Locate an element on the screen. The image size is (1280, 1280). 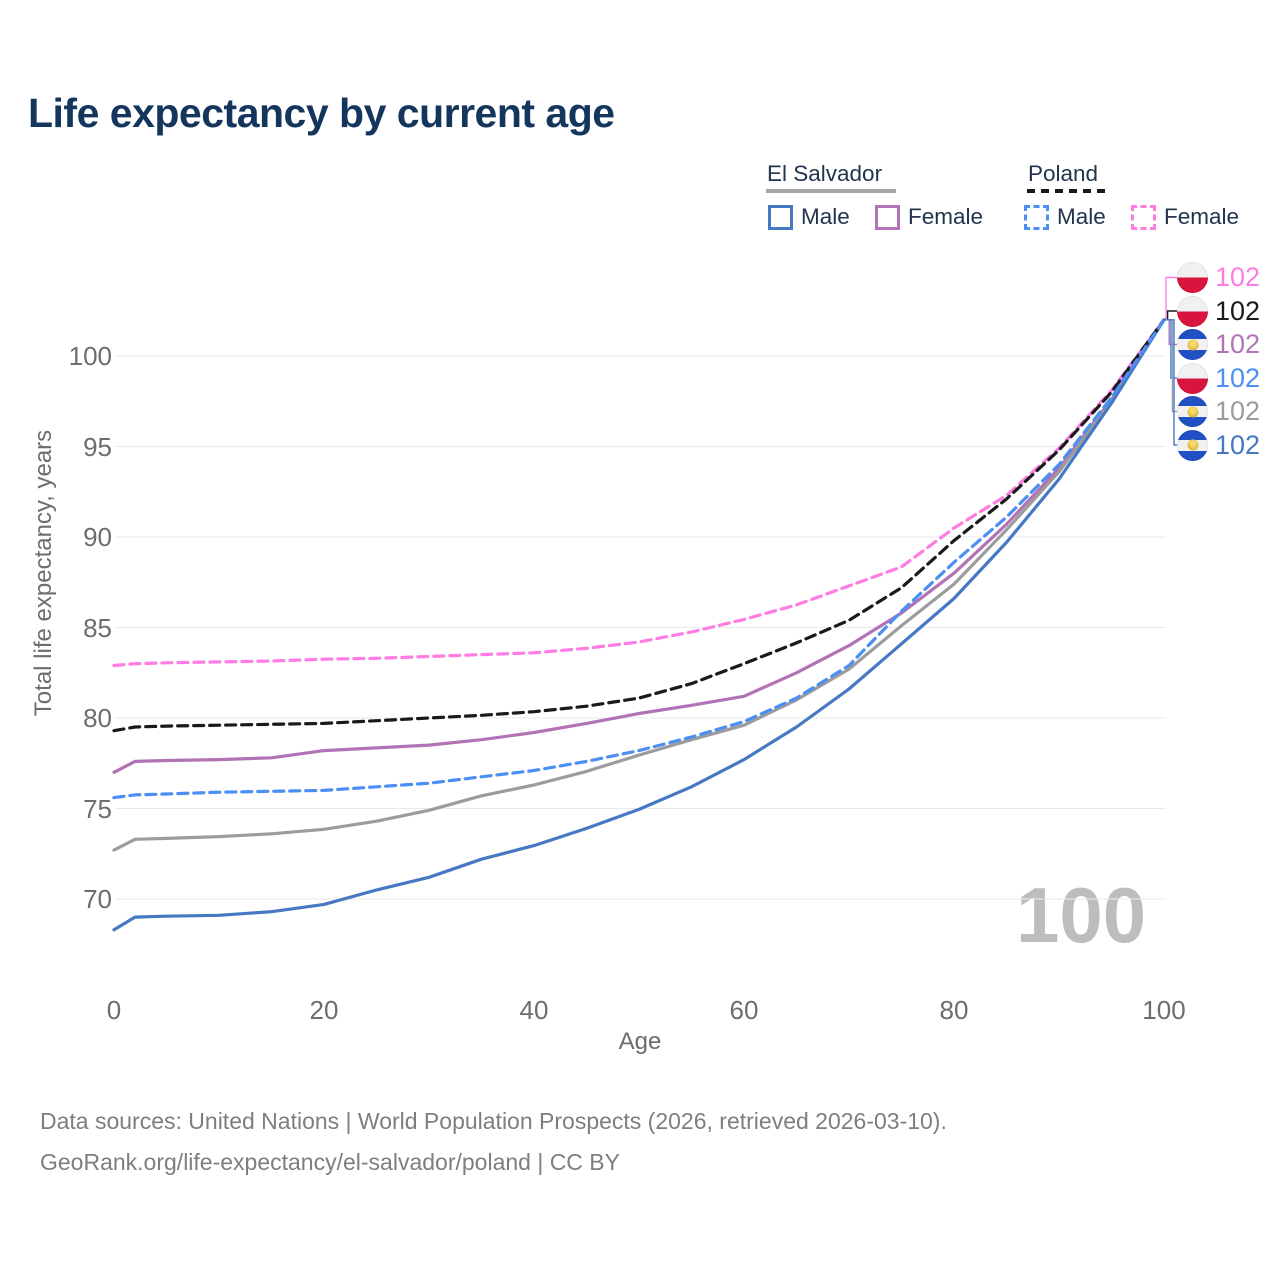
age-watermark: 100 is located at coordinates (1081, 915).